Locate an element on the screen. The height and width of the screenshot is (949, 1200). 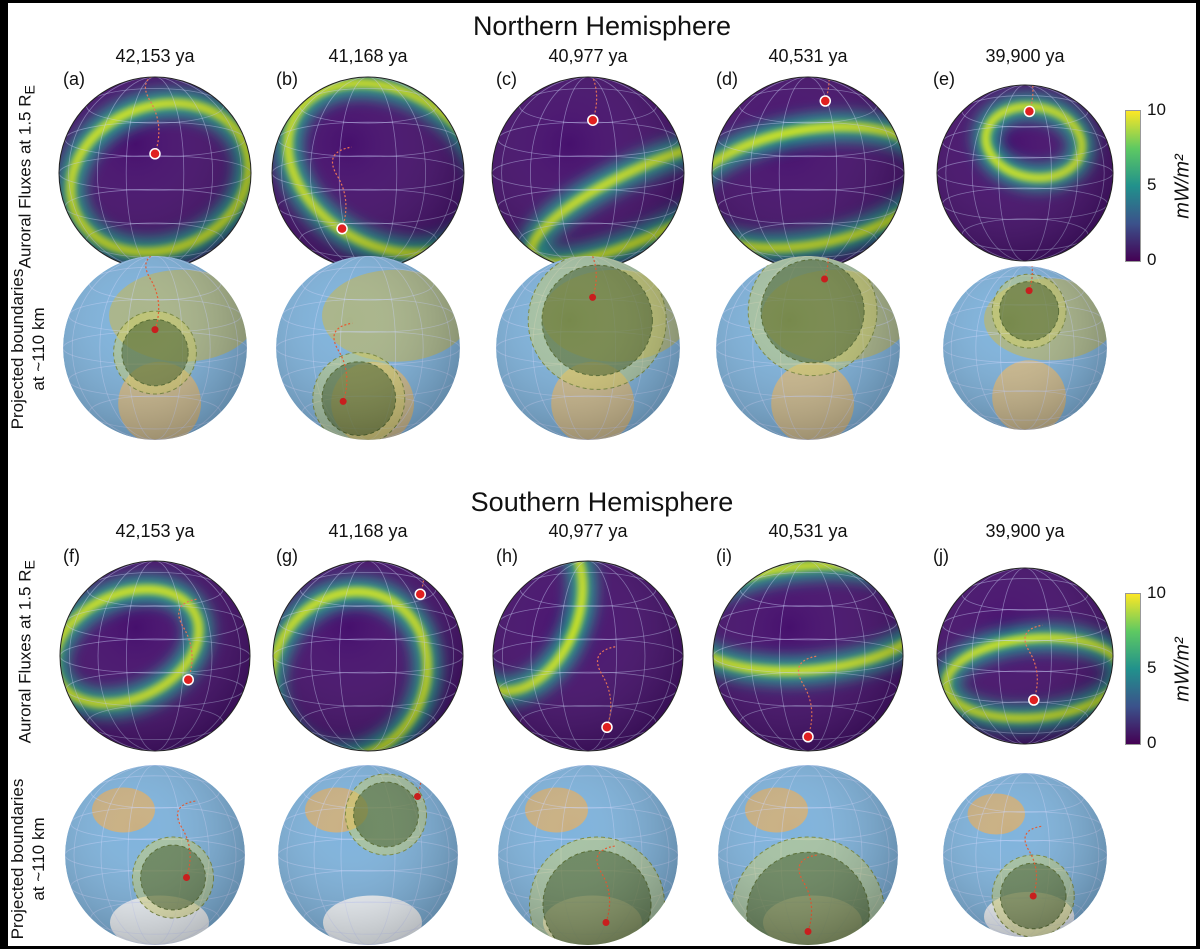
panel-label: (b) is located at coordinates (287, 79).